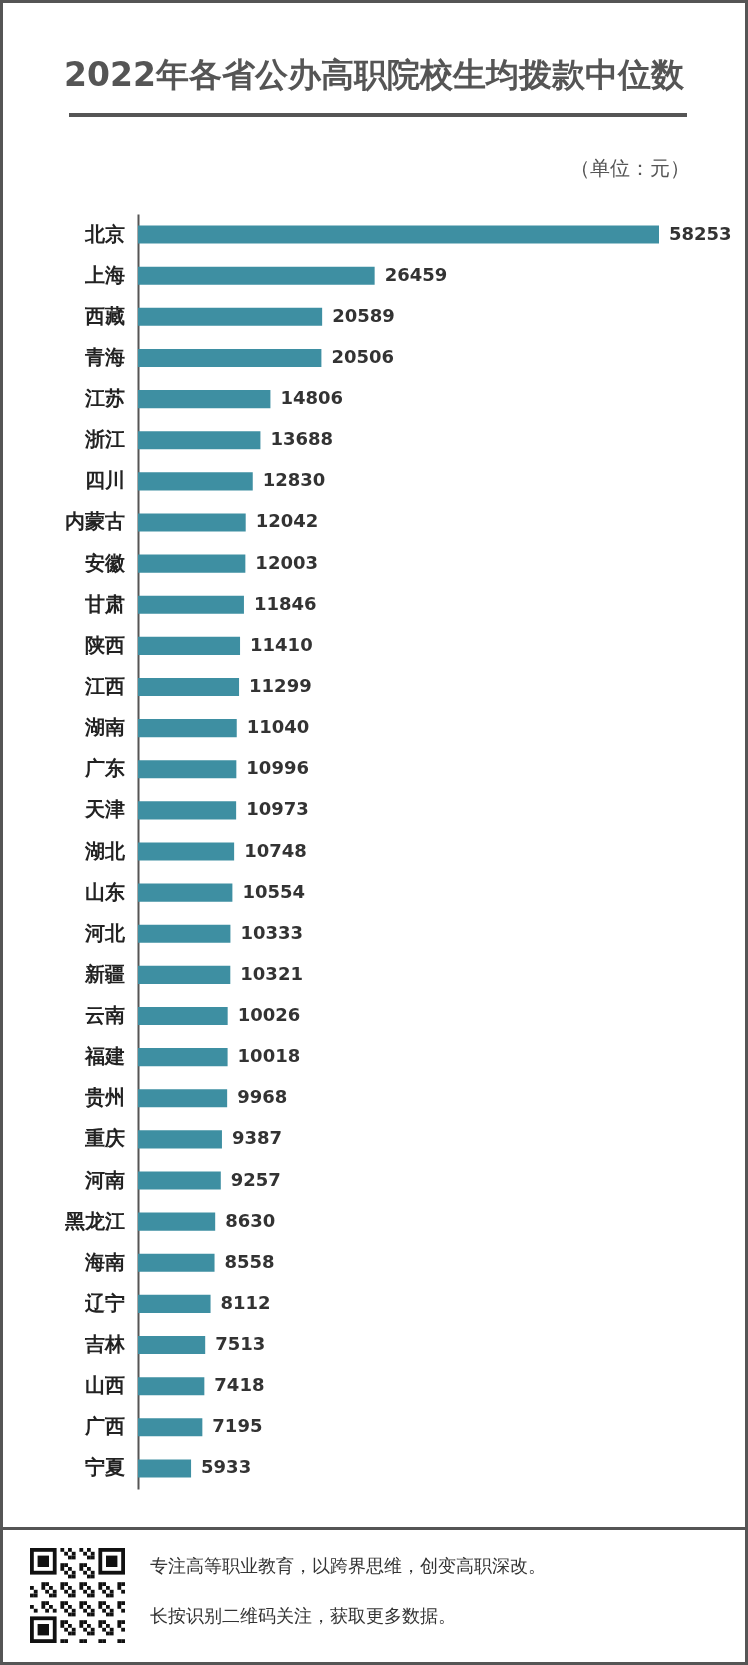 The height and width of the screenshot is (1665, 748). Describe the element at coordinates (257, 1138) in the screenshot. I see `data-label: 9387` at that location.